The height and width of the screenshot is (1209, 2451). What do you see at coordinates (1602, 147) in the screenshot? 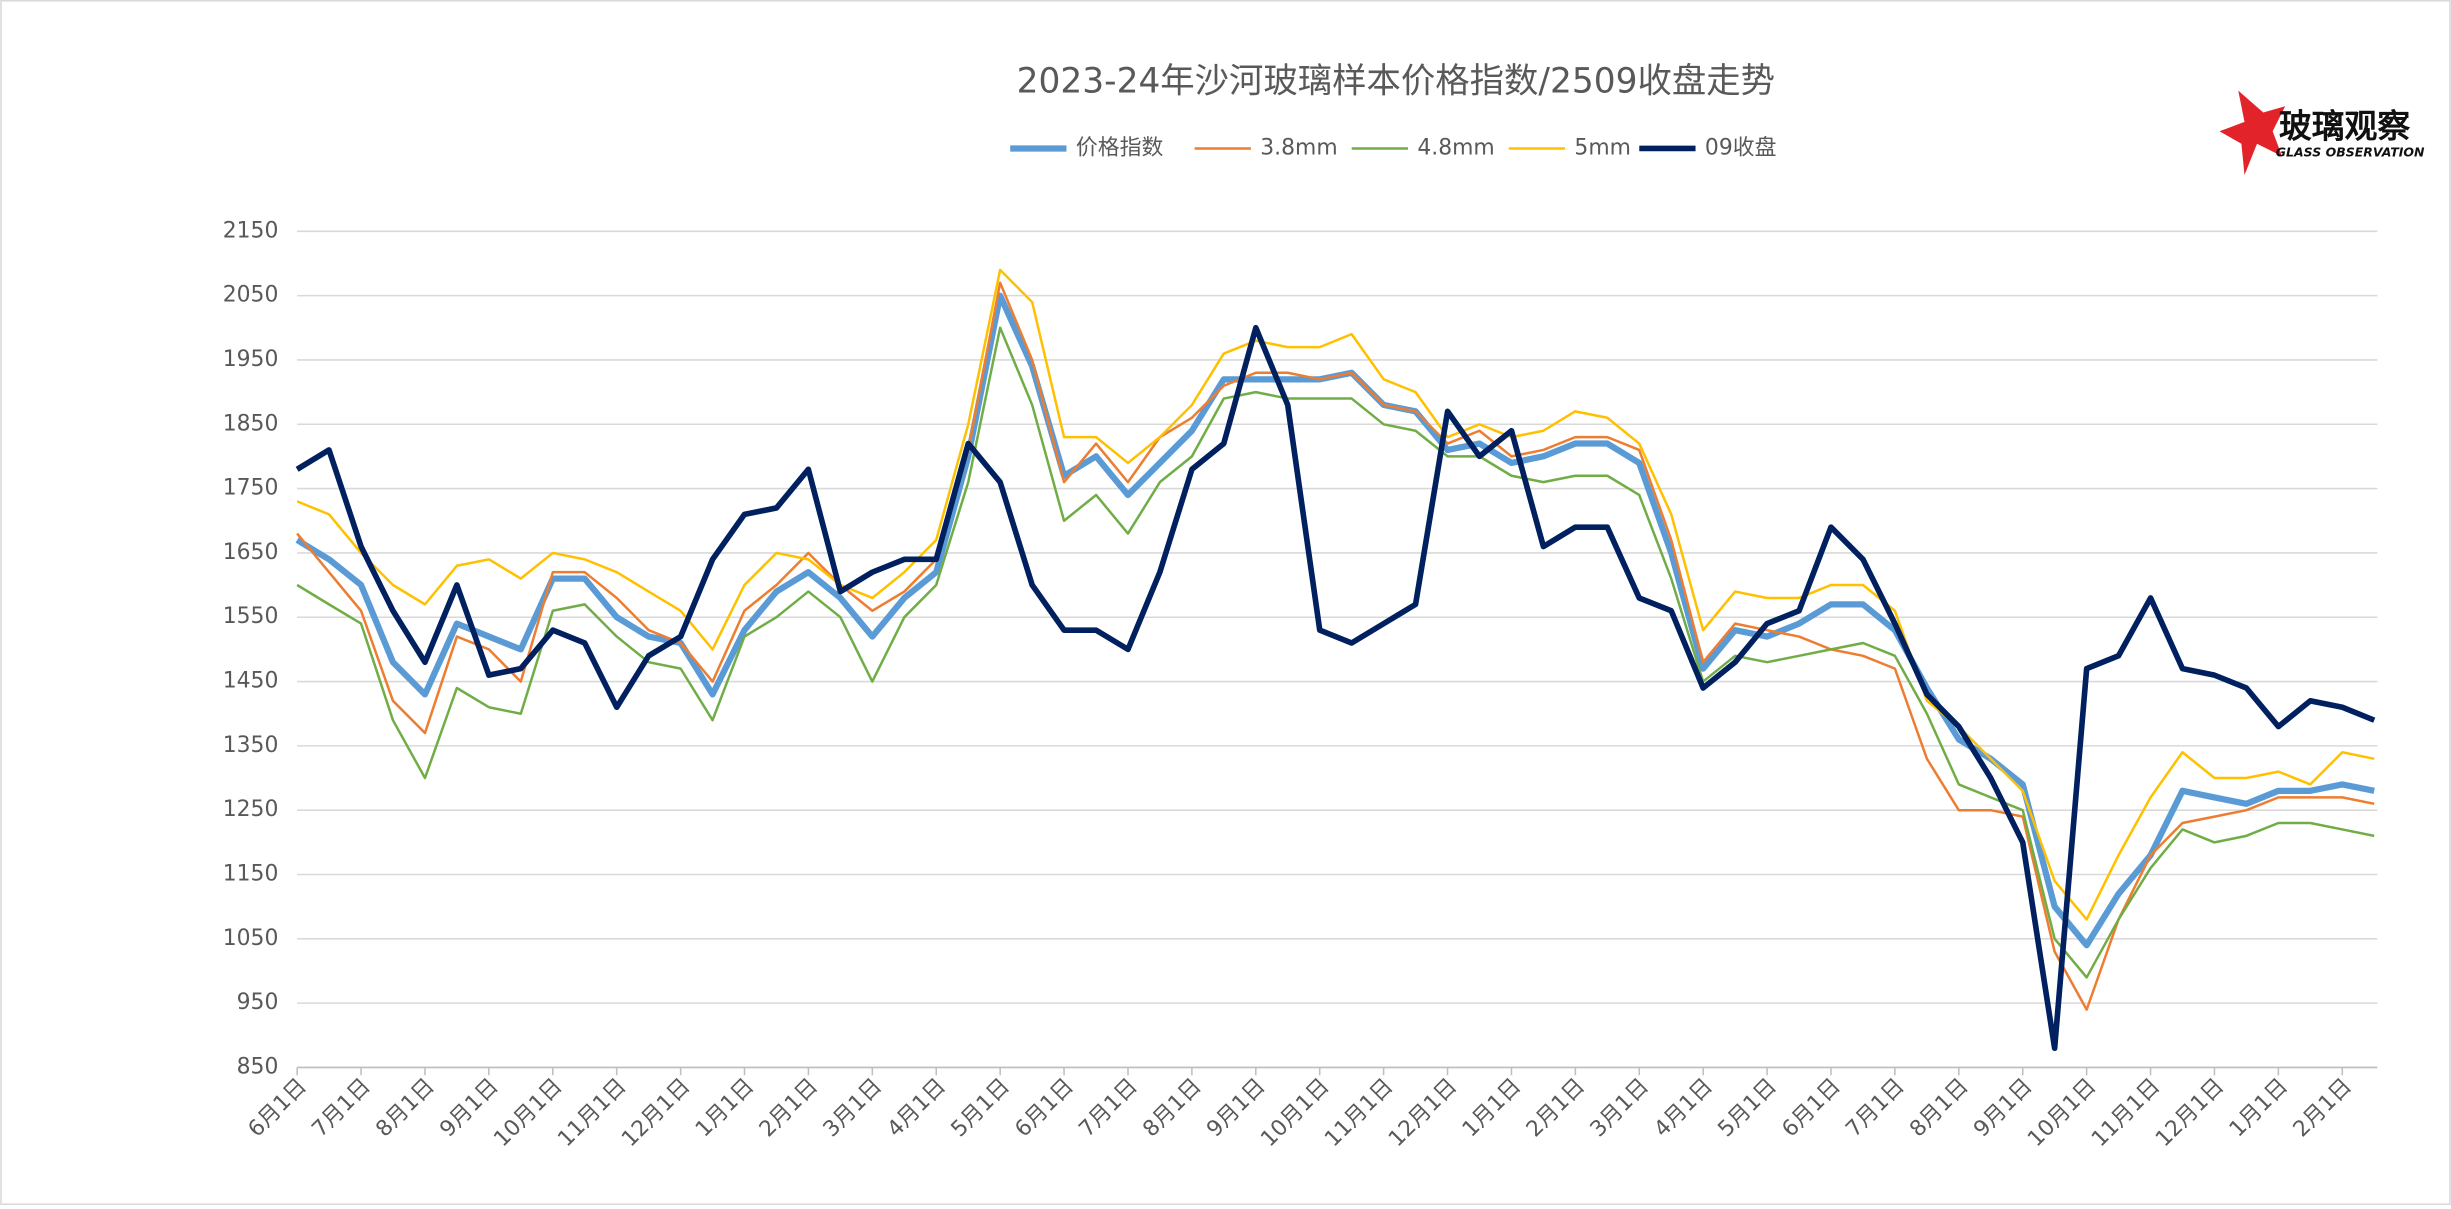
I see `legend-label: 5mm` at bounding box center [1602, 147].